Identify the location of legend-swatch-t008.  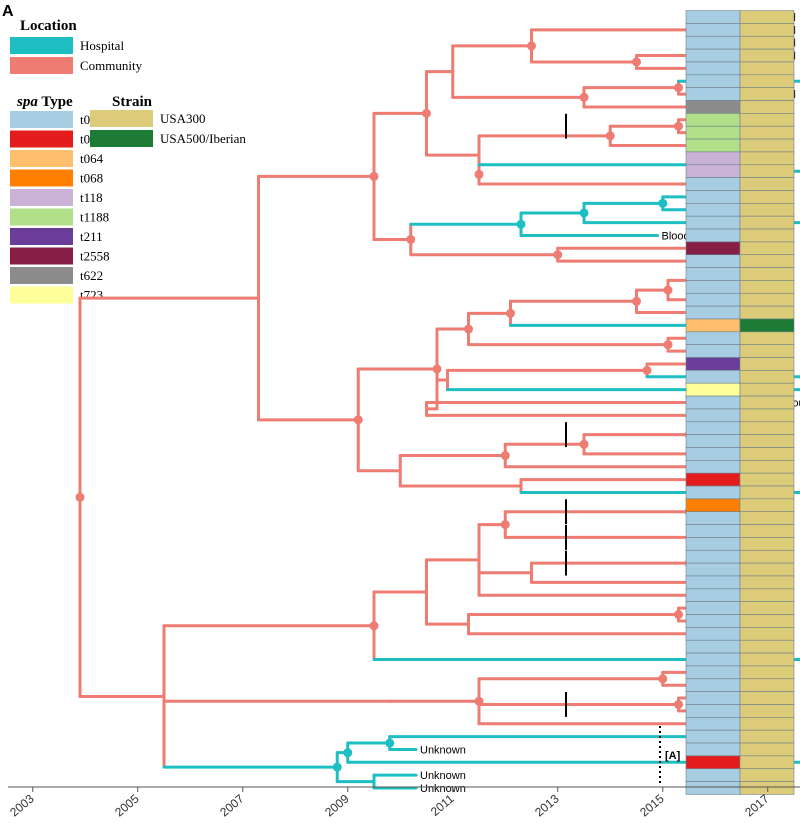
(41, 119).